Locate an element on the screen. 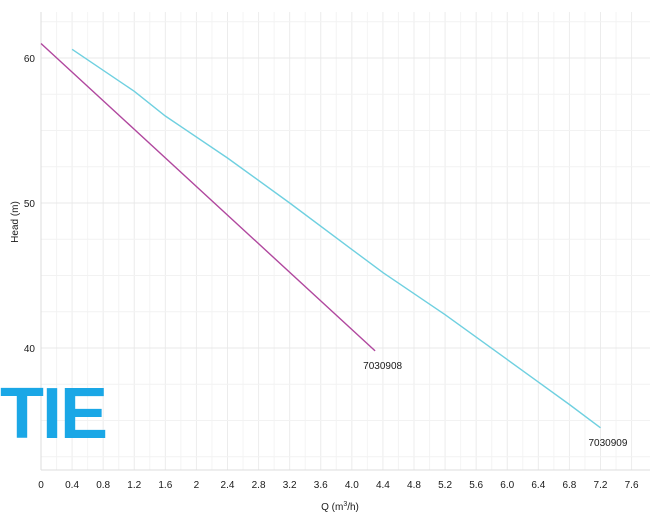 This screenshot has height=515, width=652. x-tick-label: 5.6 is located at coordinates (476, 485).